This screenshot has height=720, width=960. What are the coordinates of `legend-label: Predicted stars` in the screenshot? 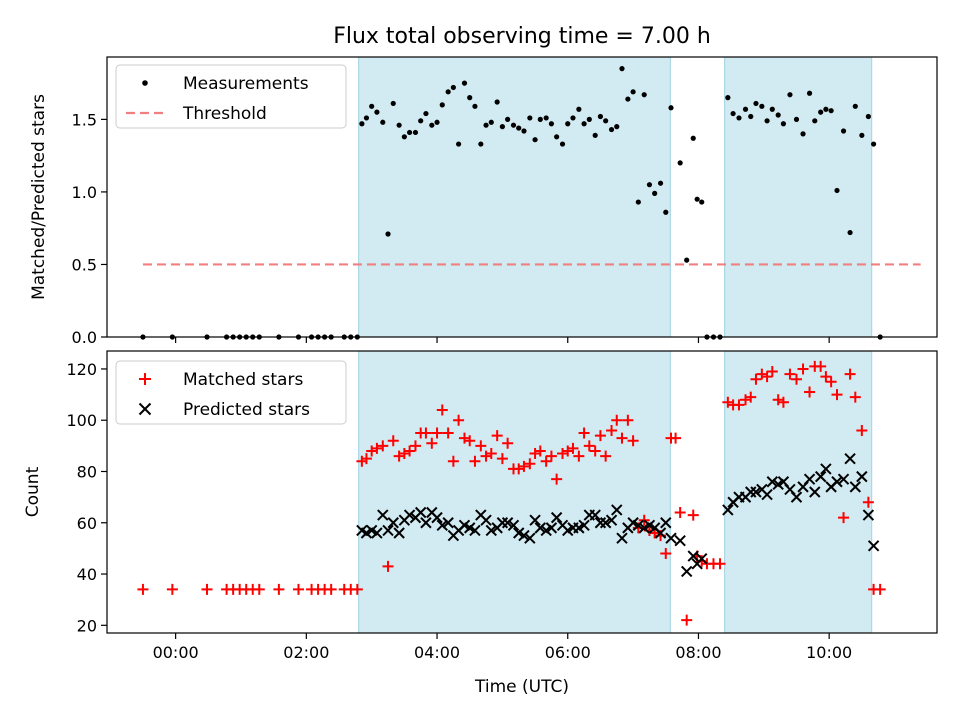 It's located at (246, 410).